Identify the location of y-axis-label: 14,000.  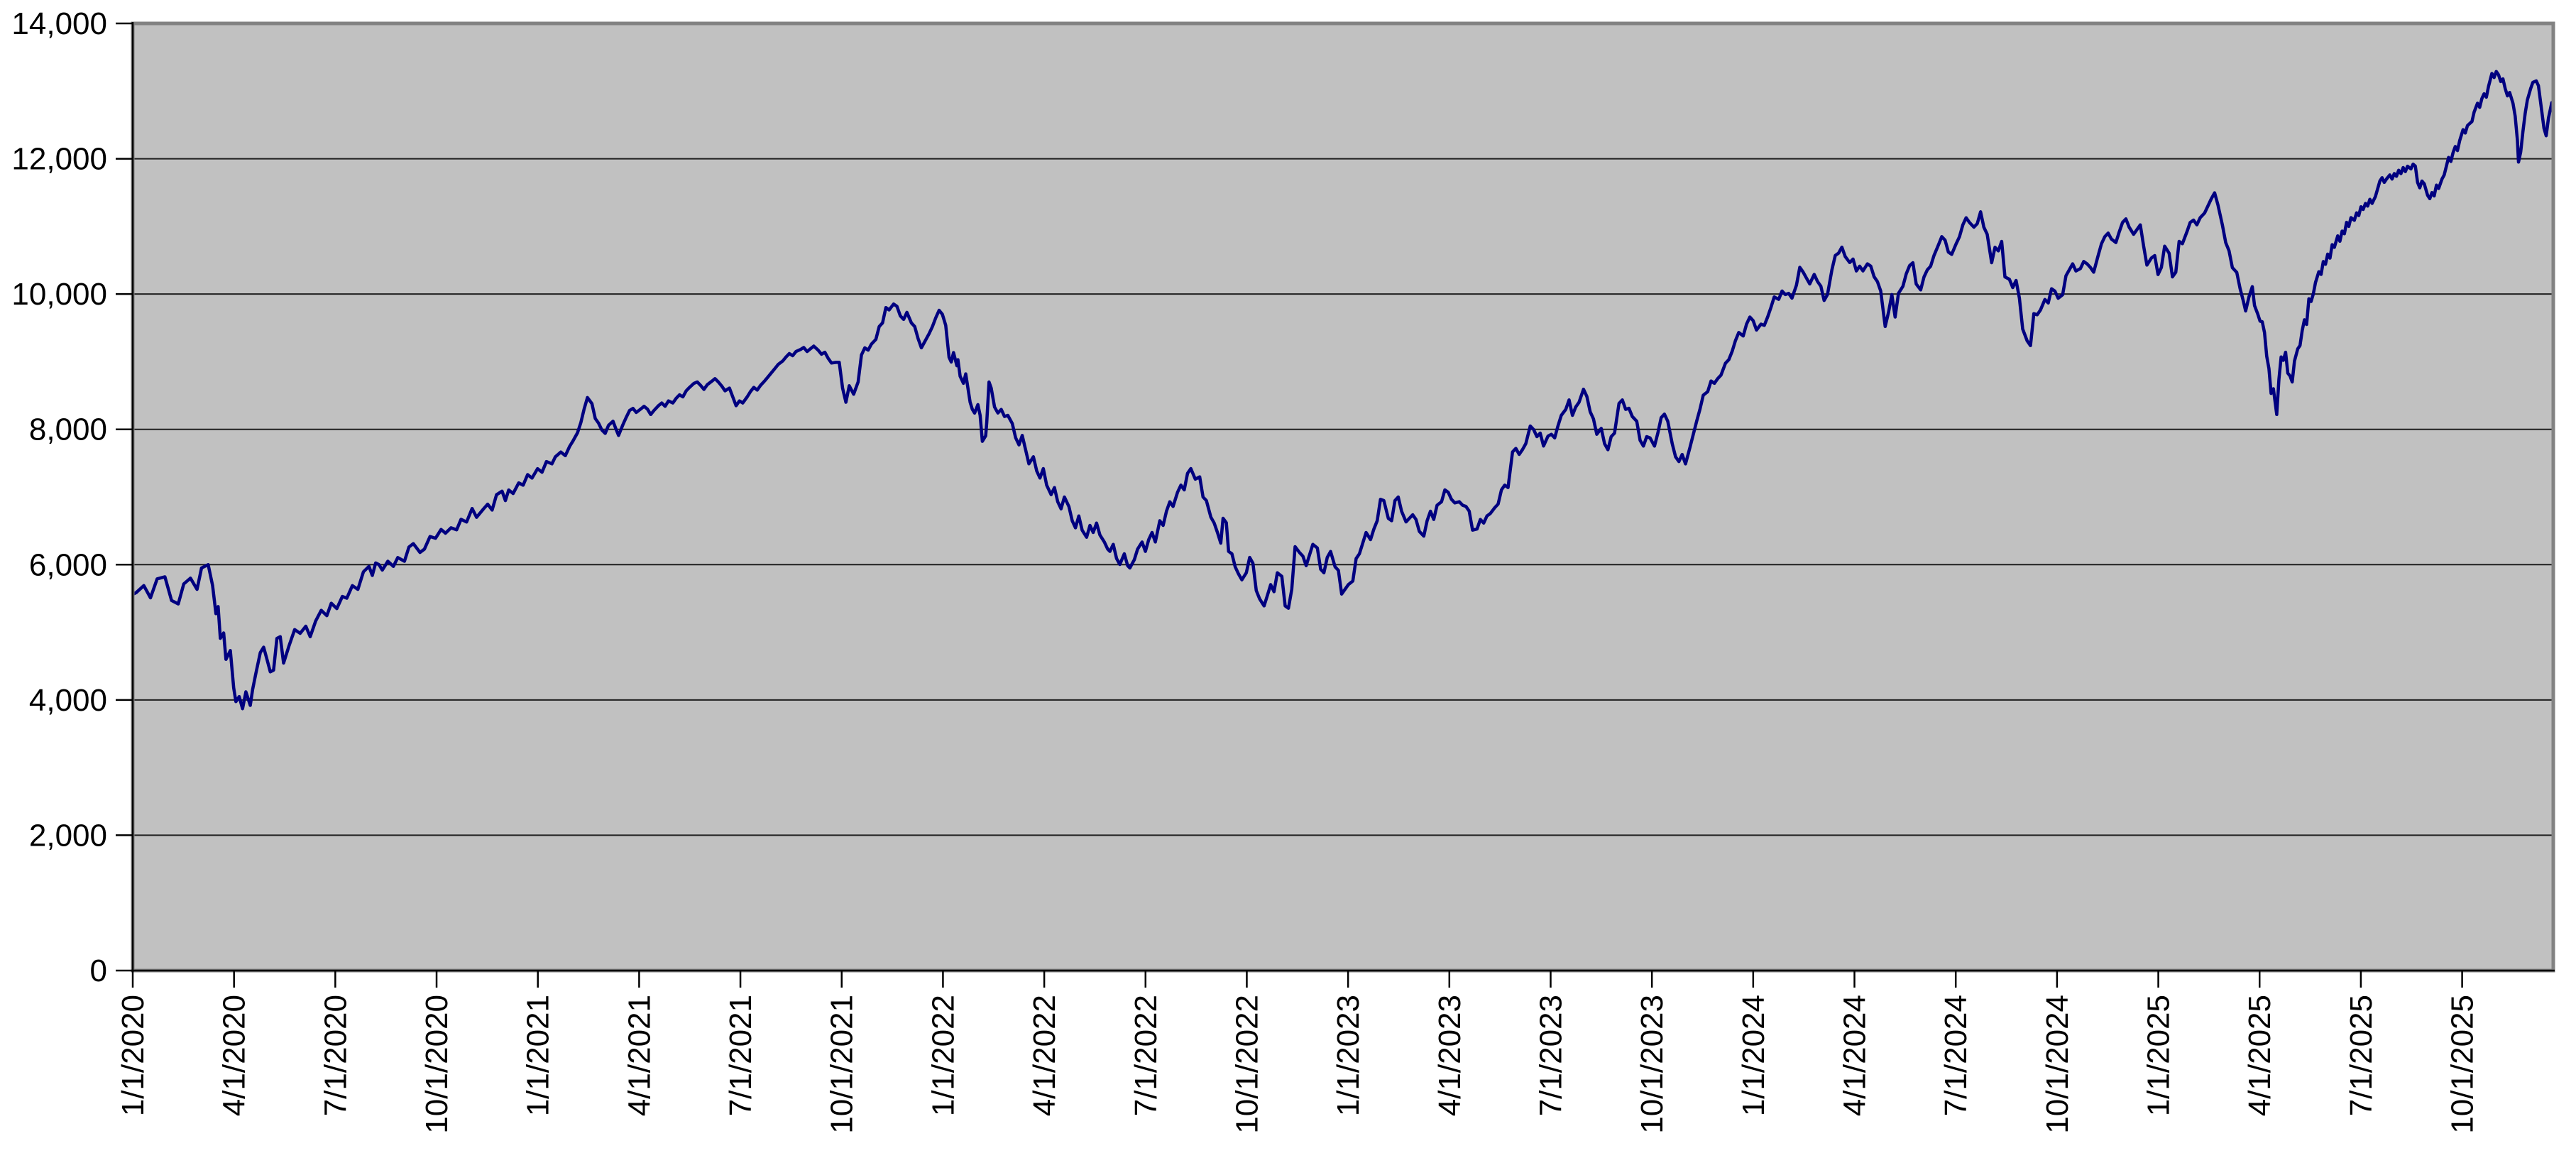
(59, 23).